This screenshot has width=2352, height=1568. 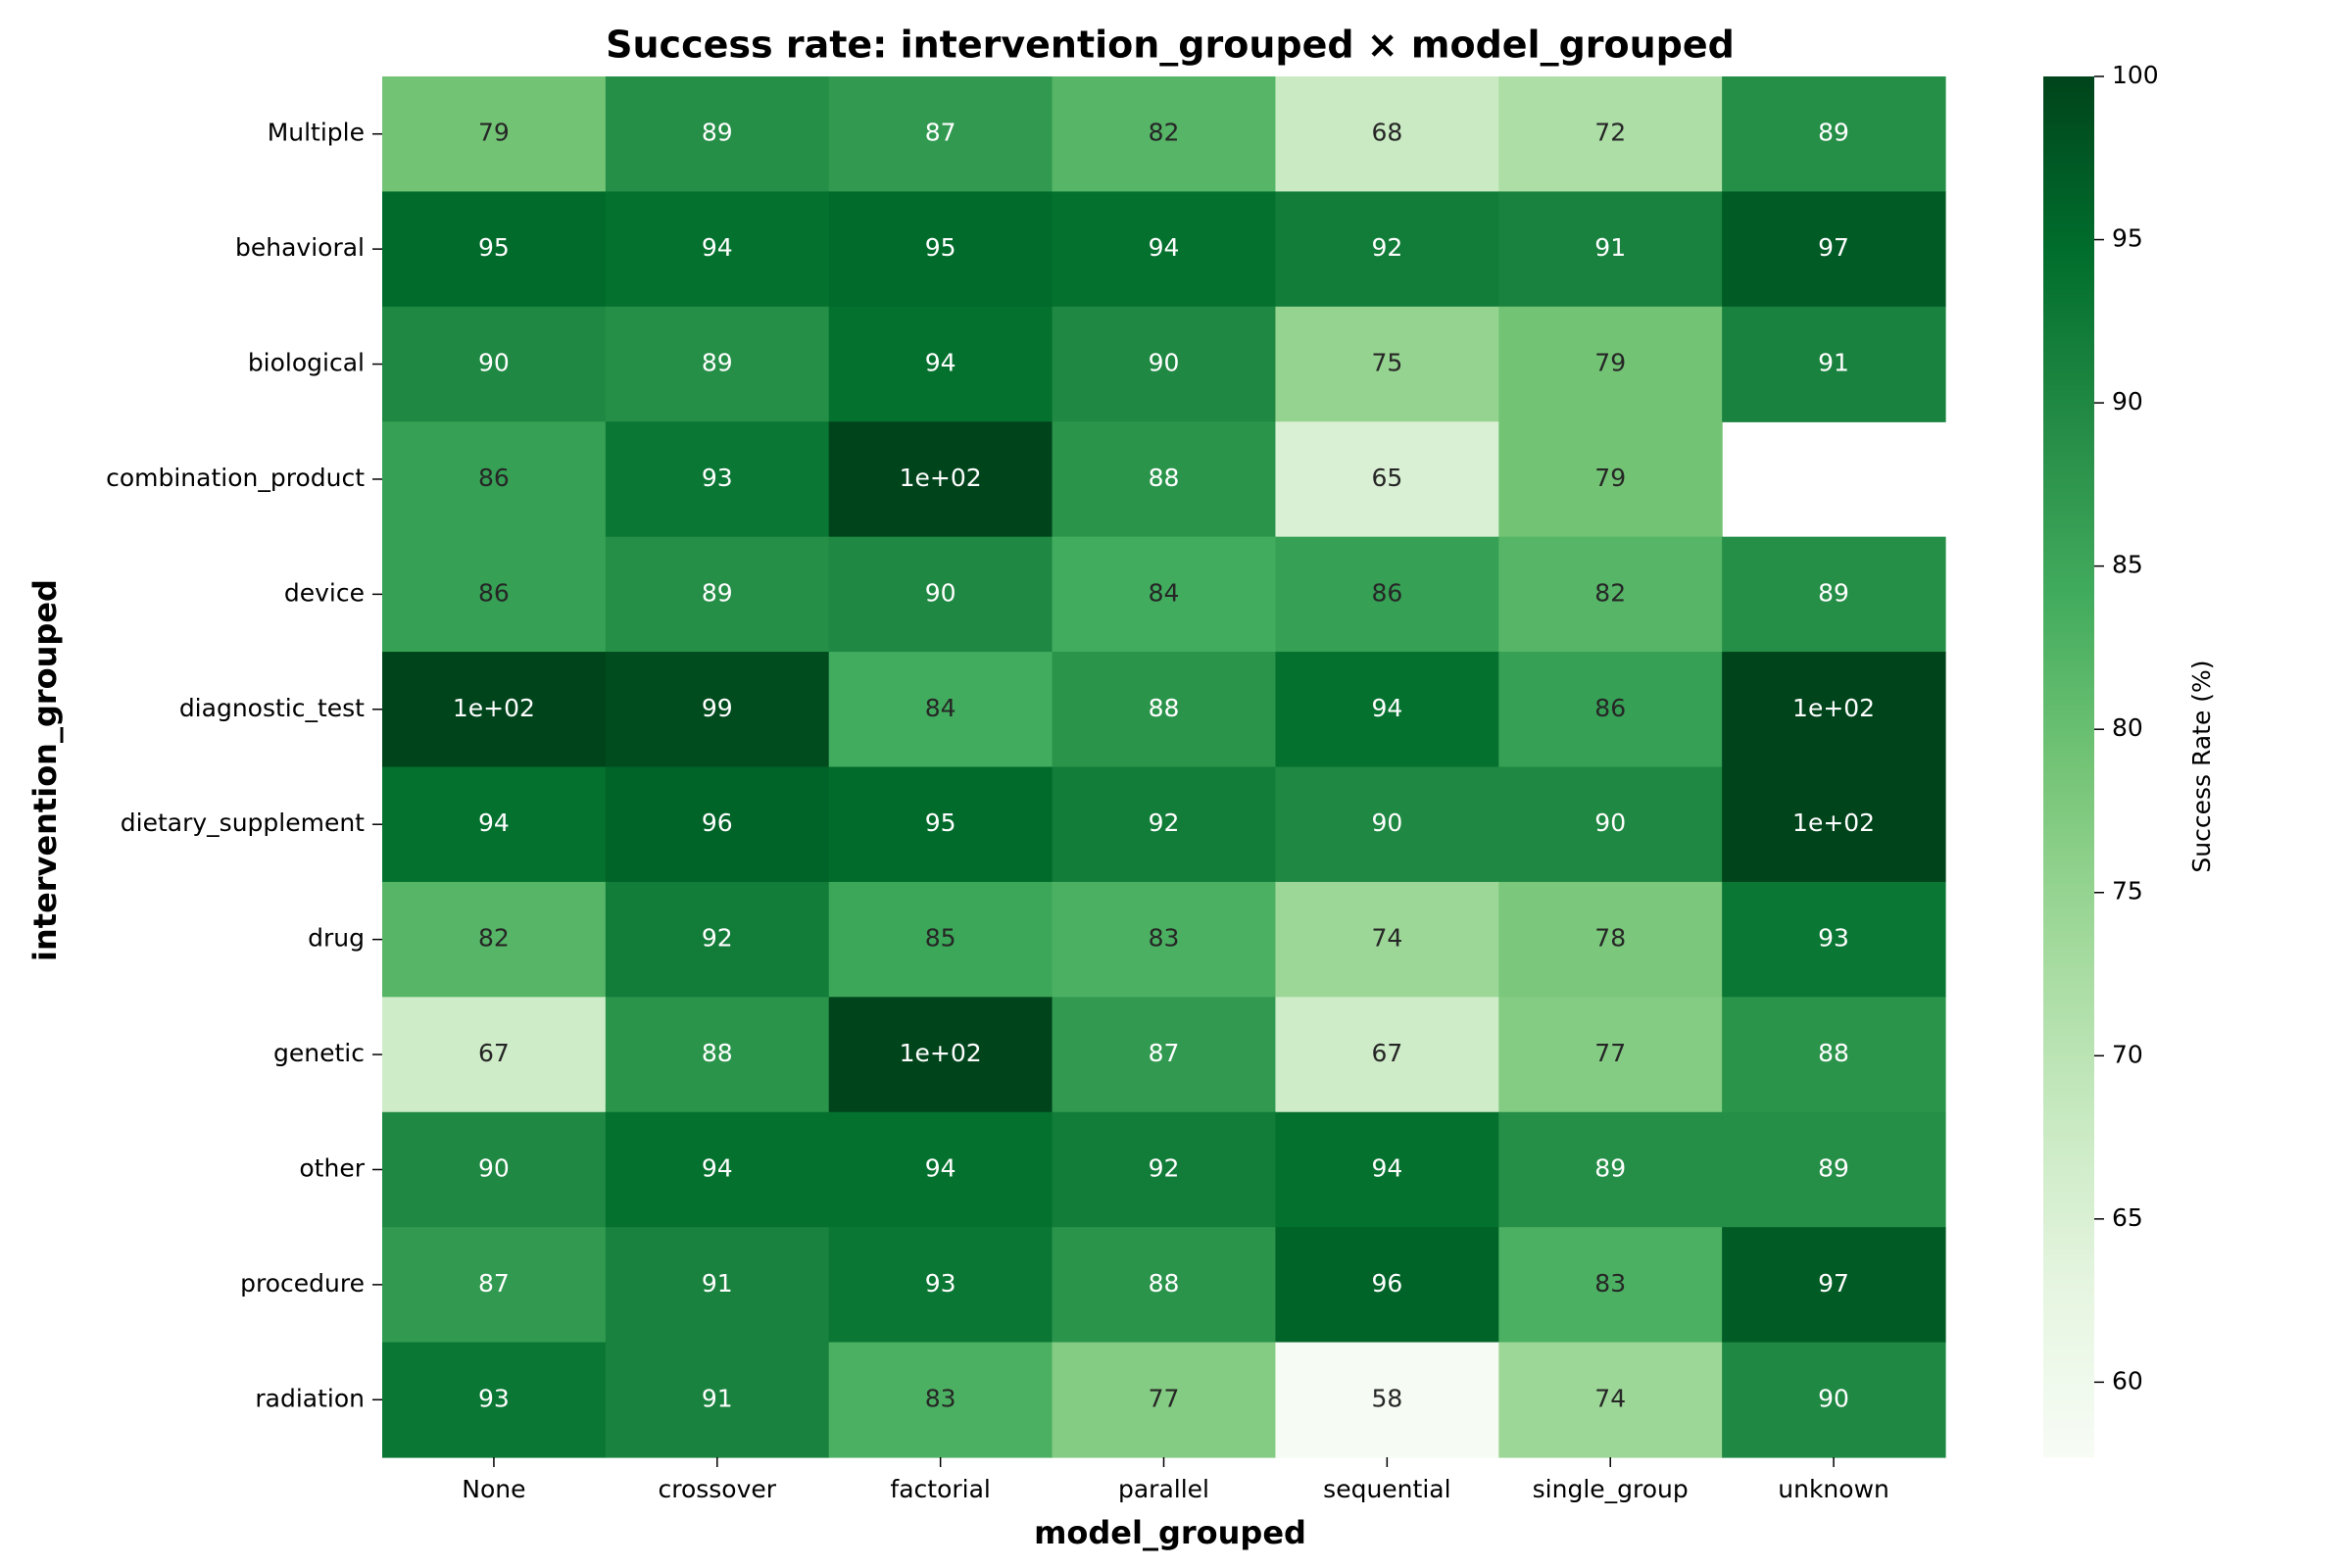 I want to click on cell-value-label: 58, so click(x=1386, y=1398).